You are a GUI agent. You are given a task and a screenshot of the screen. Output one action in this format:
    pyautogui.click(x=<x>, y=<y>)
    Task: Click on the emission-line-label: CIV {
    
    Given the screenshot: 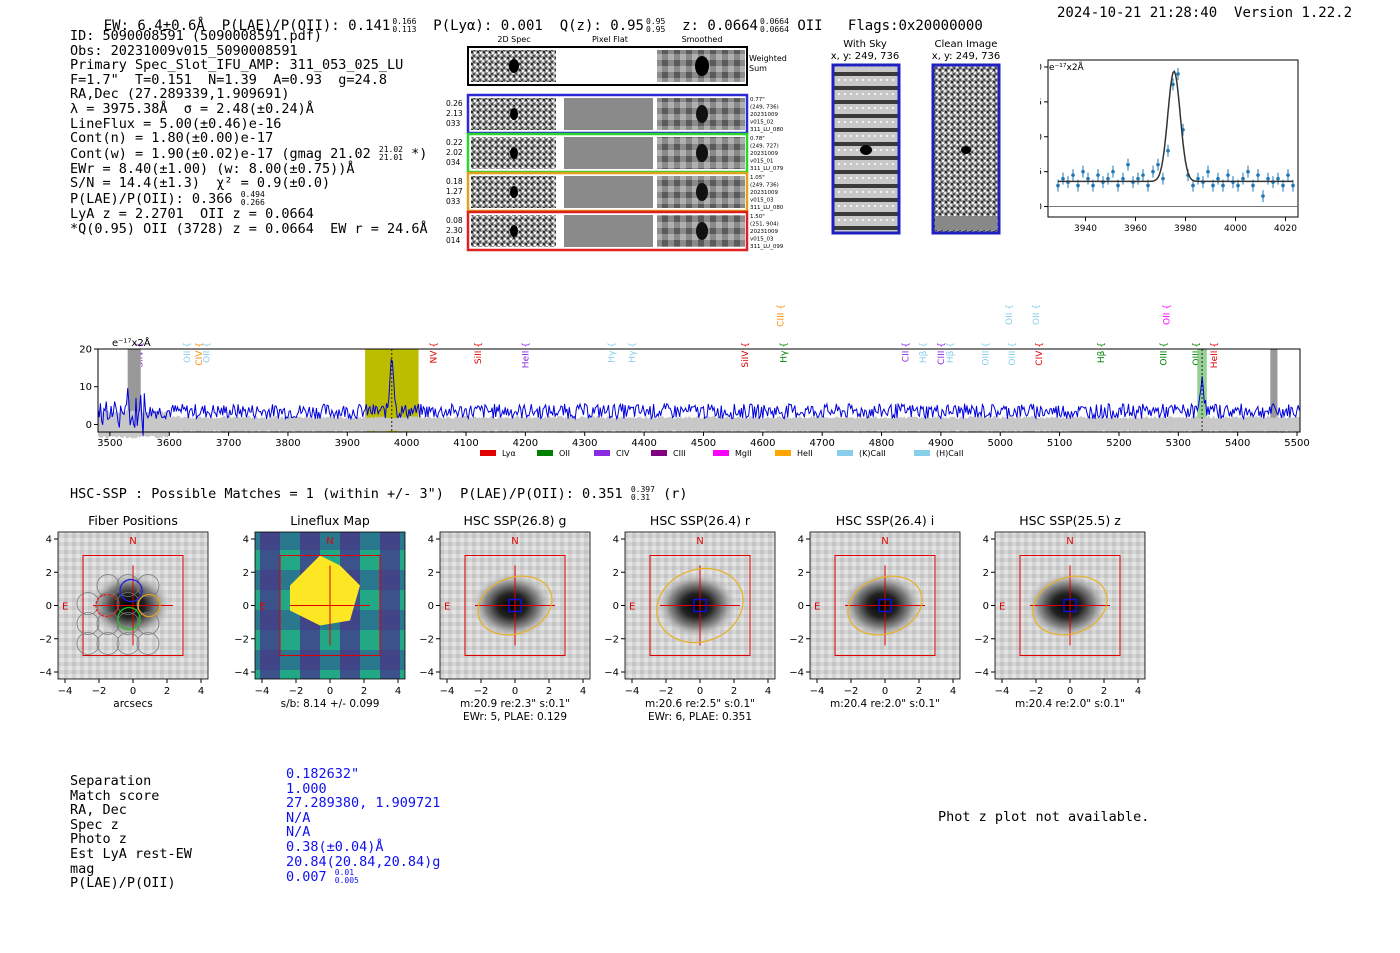 What is the action you would take?
    pyautogui.click(x=200, y=354)
    